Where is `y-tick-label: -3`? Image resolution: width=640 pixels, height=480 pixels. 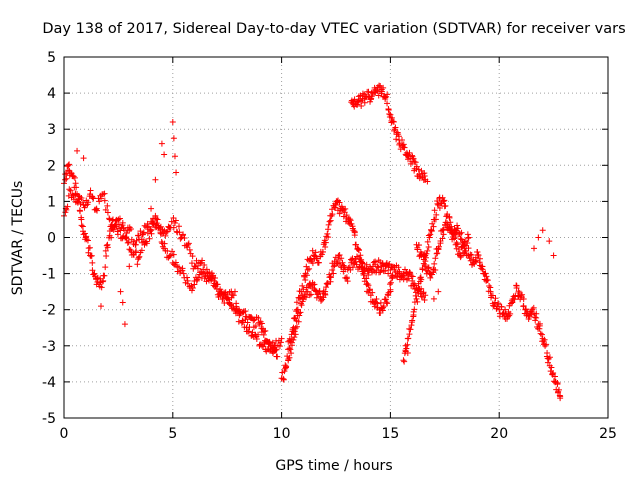
y-tick-label: -3 is located at coordinates (49, 347).